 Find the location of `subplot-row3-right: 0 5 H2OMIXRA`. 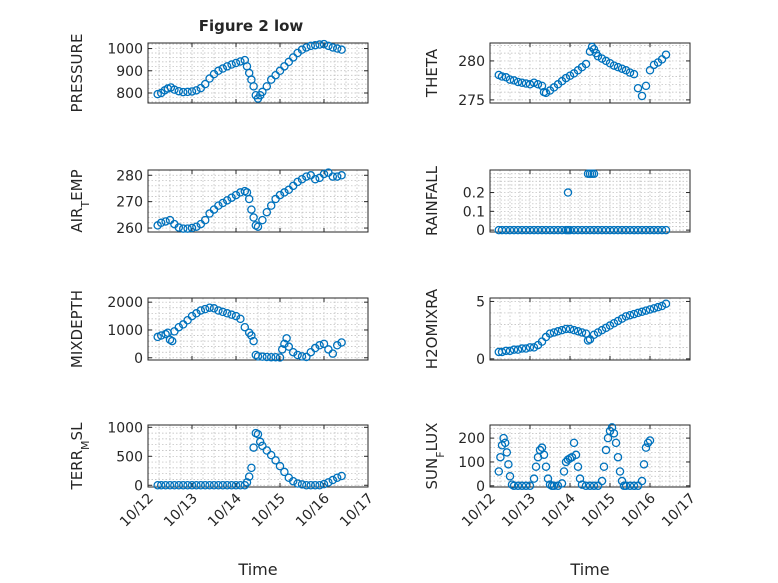

subplot-row3-right: 0 5 H2OMIXRA is located at coordinates (557, 328).